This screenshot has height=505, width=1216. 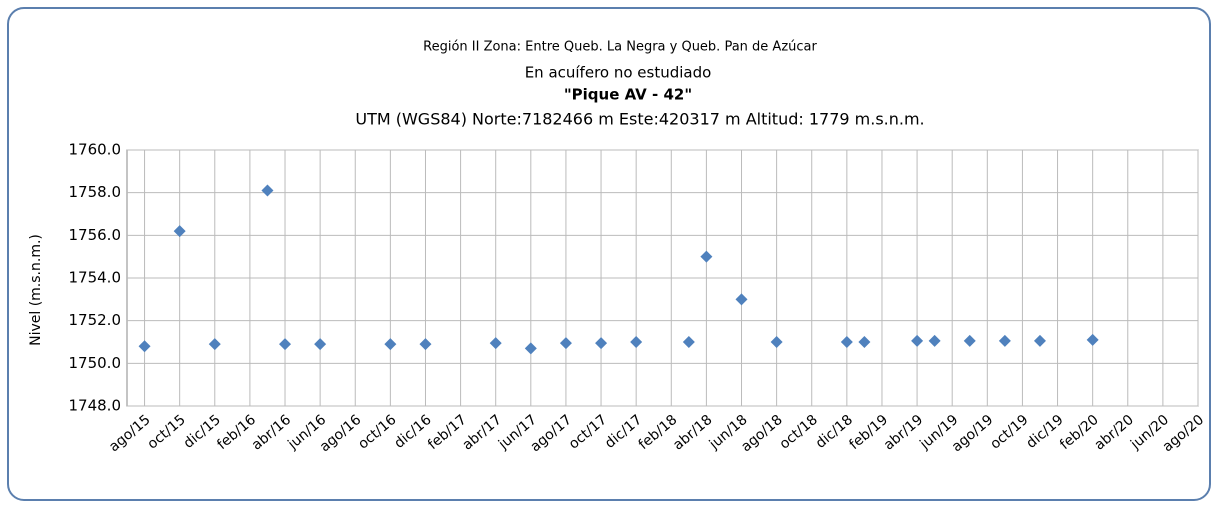 I want to click on y-tick-label: 1758.0, so click(x=95, y=192).